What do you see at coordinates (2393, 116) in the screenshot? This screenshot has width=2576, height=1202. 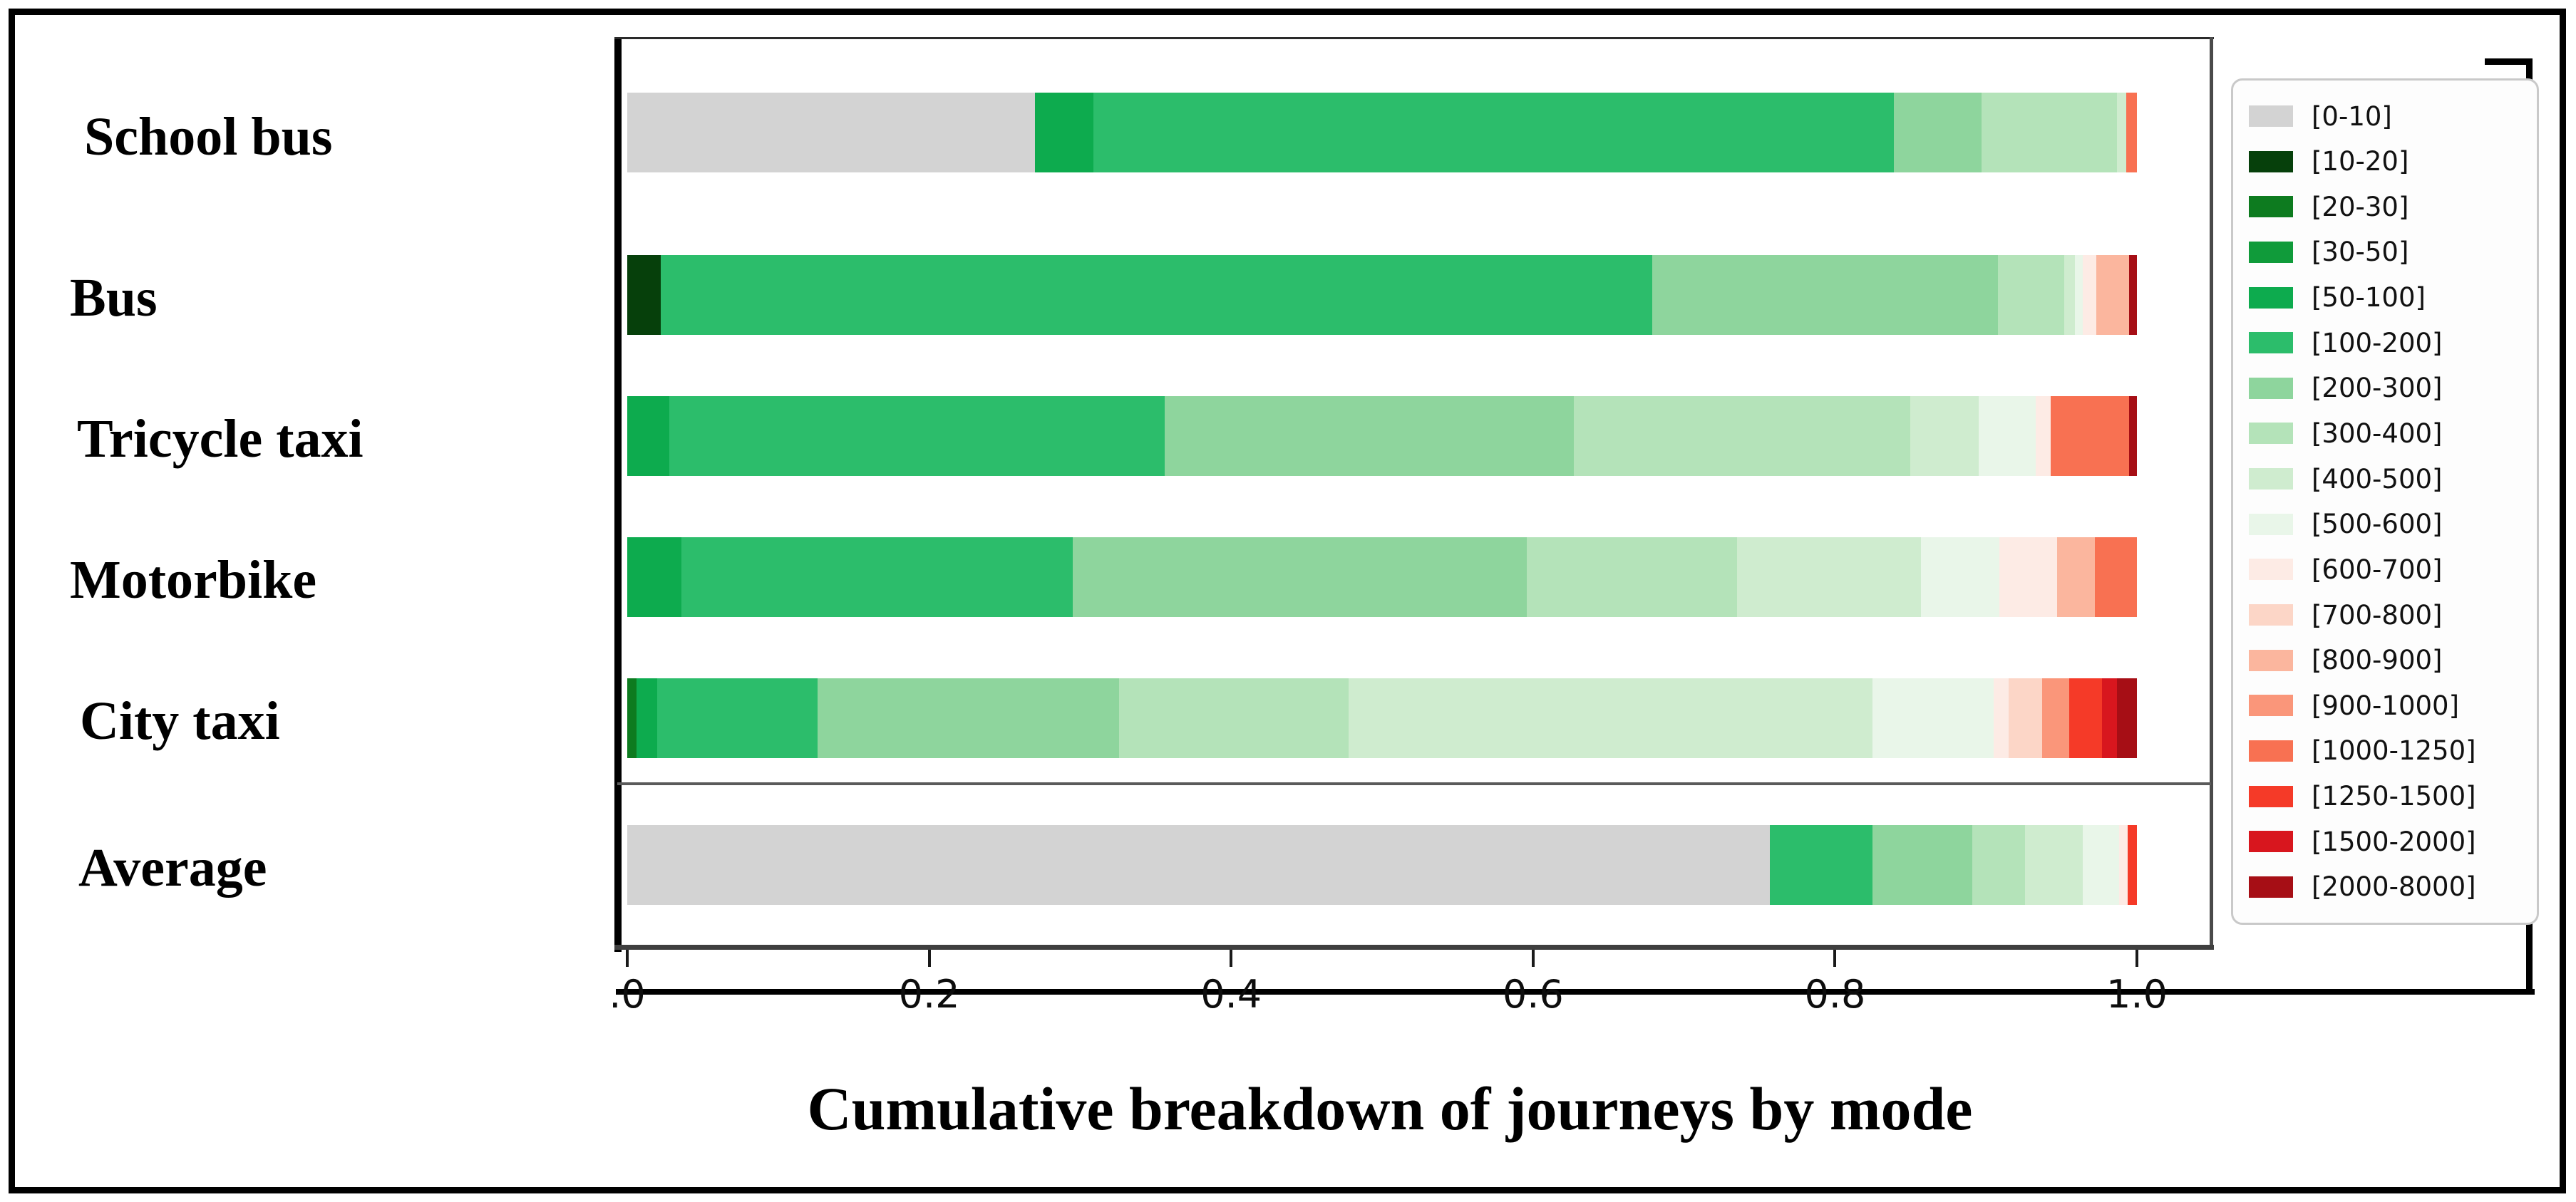 I see `legend-item: [0-10]` at bounding box center [2393, 116].